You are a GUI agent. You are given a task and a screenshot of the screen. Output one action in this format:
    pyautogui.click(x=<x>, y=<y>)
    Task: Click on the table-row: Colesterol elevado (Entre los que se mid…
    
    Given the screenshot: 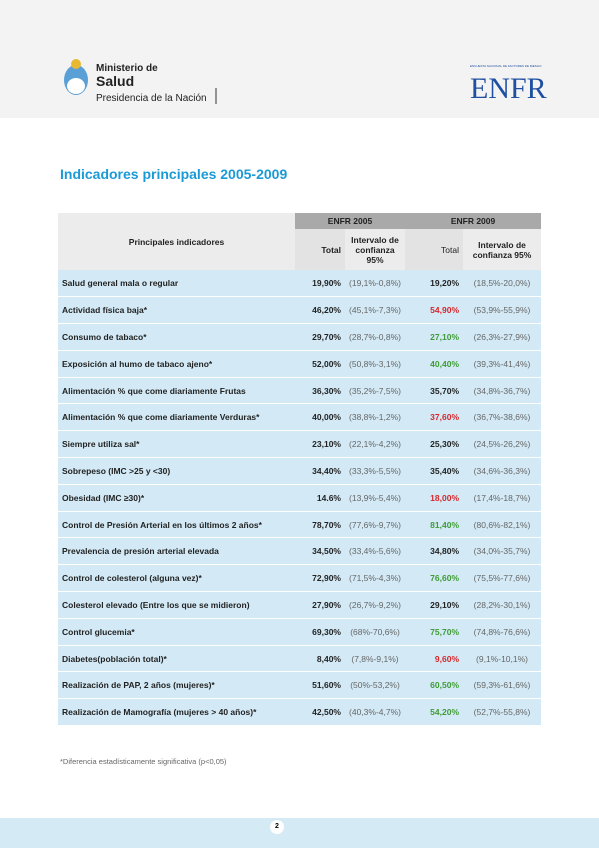 What is the action you would take?
    pyautogui.click(x=300, y=605)
    